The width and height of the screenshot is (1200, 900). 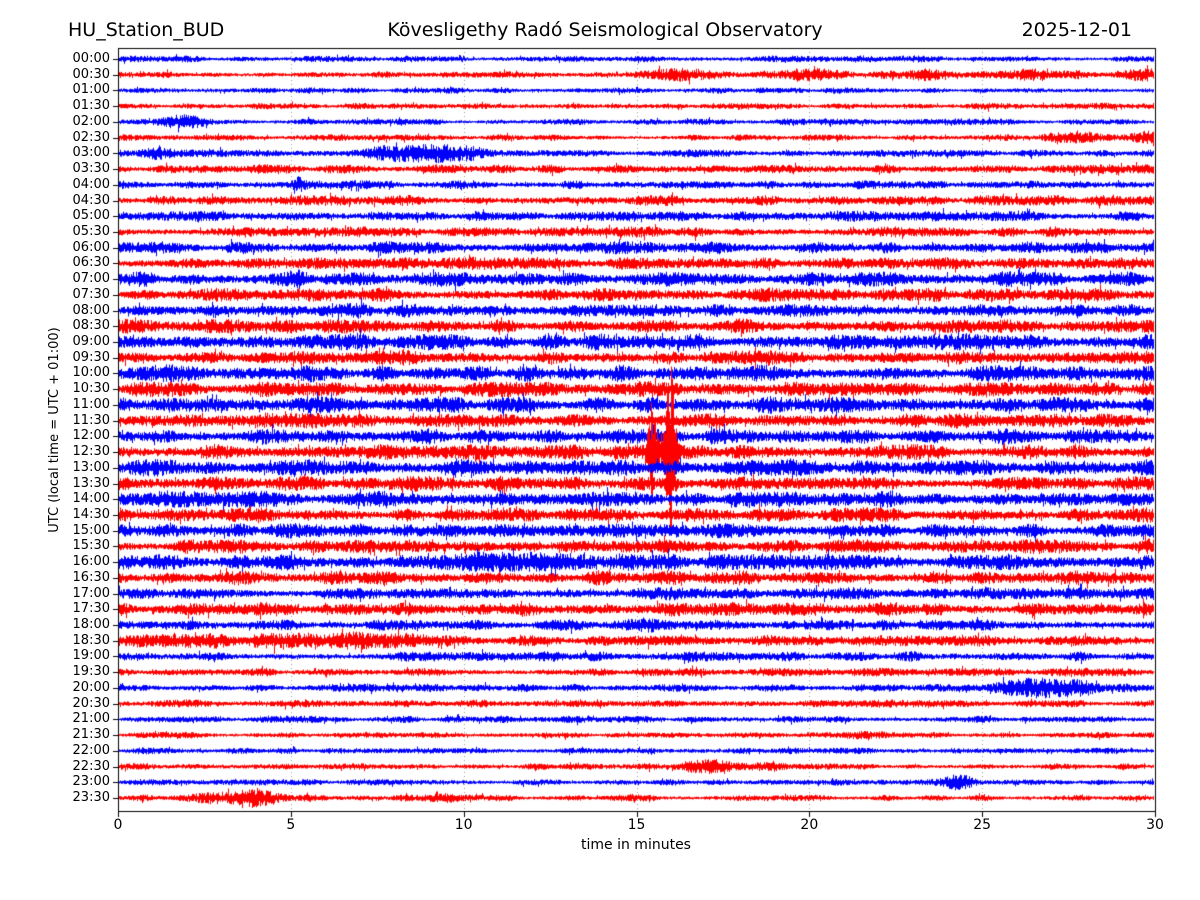 I want to click on y-tick-label: 10:00, so click(x=91, y=373).